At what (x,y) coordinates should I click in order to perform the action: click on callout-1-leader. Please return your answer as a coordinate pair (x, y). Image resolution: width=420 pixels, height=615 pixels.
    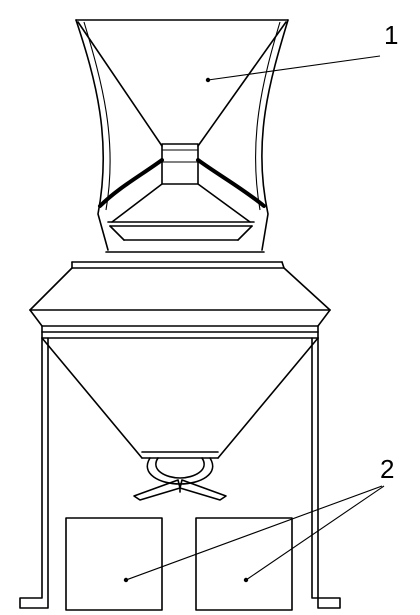
    Looking at the image, I should click on (294, 68).